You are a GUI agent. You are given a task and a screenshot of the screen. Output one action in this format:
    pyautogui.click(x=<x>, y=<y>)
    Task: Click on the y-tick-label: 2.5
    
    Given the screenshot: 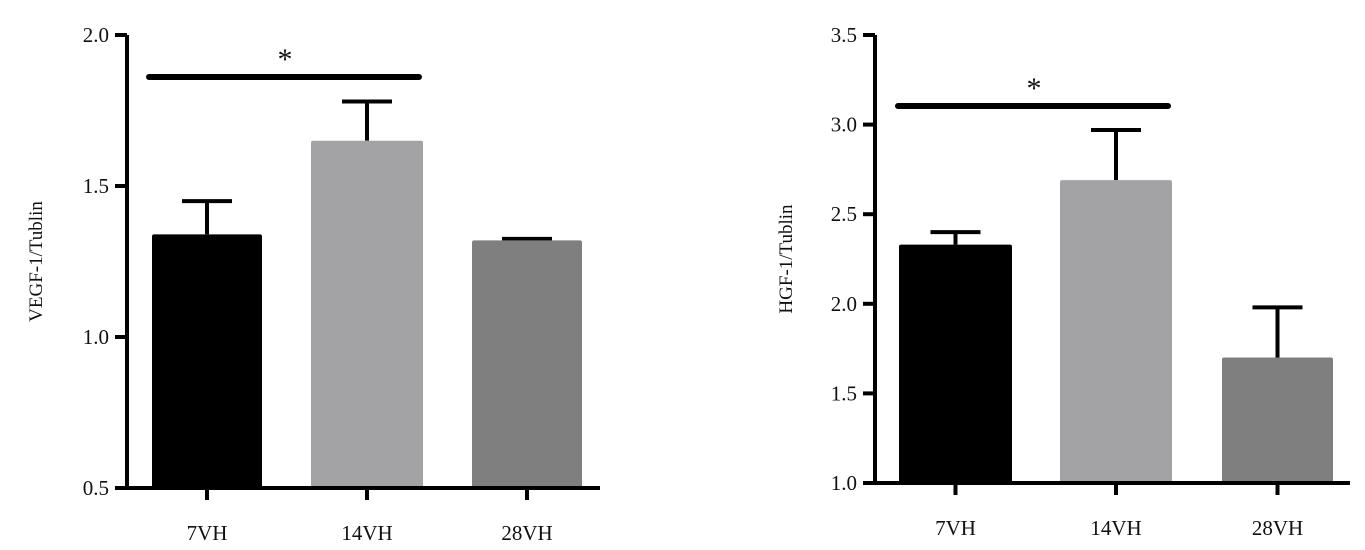 What is the action you would take?
    pyautogui.click(x=844, y=214)
    